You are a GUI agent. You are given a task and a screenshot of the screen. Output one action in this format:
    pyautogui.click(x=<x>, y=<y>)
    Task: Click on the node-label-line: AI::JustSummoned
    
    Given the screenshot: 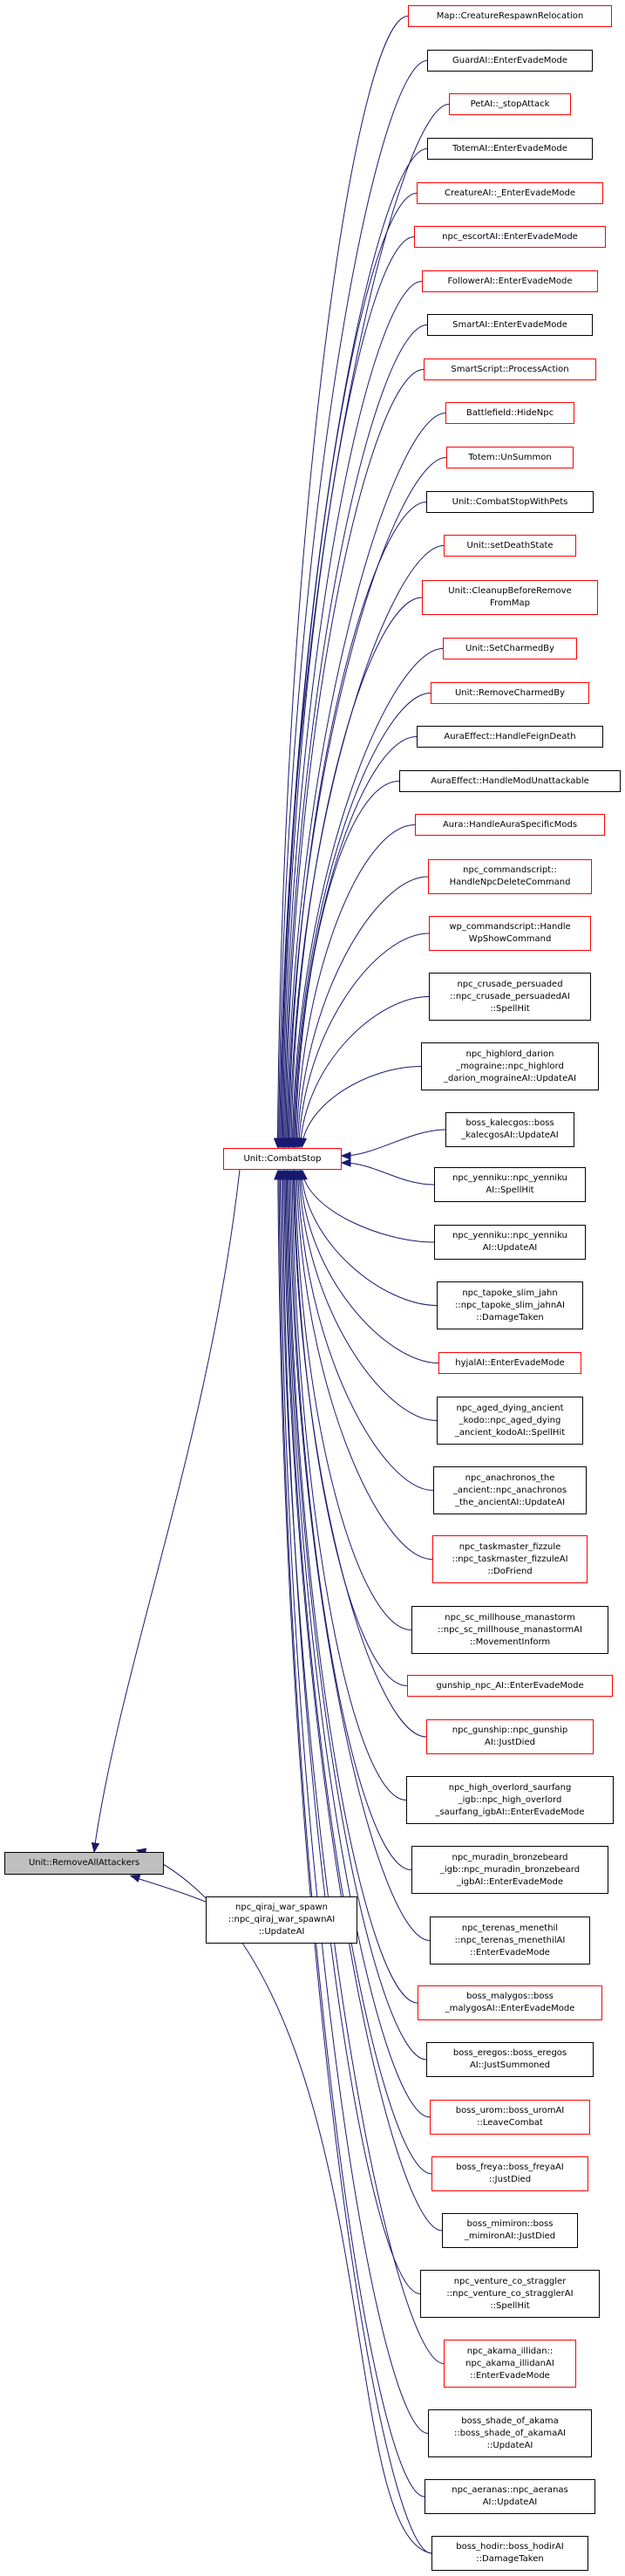 What is the action you would take?
    pyautogui.click(x=510, y=2065)
    